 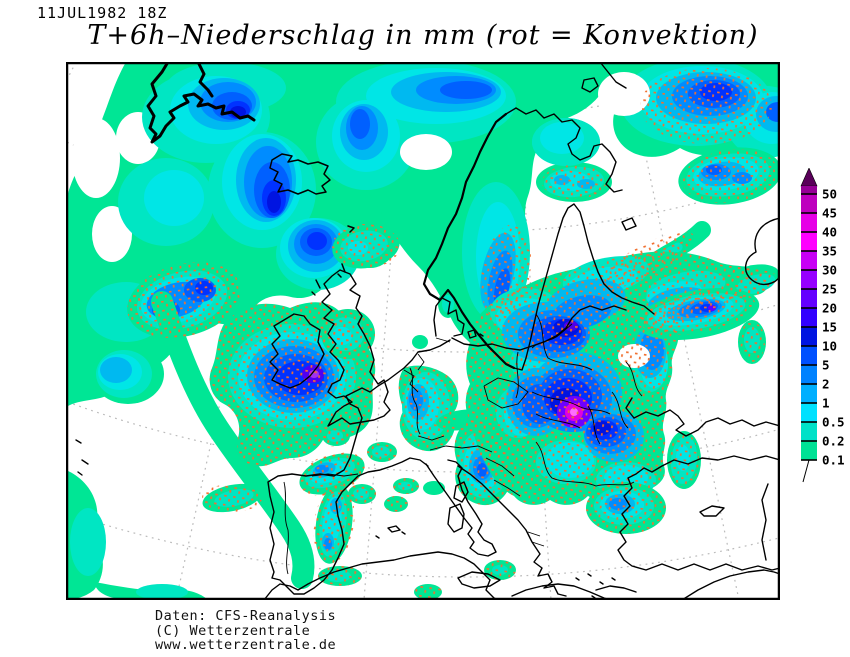 What do you see at coordinates (826, 403) in the screenshot?
I see `scale-tick-label: 1` at bounding box center [826, 403].